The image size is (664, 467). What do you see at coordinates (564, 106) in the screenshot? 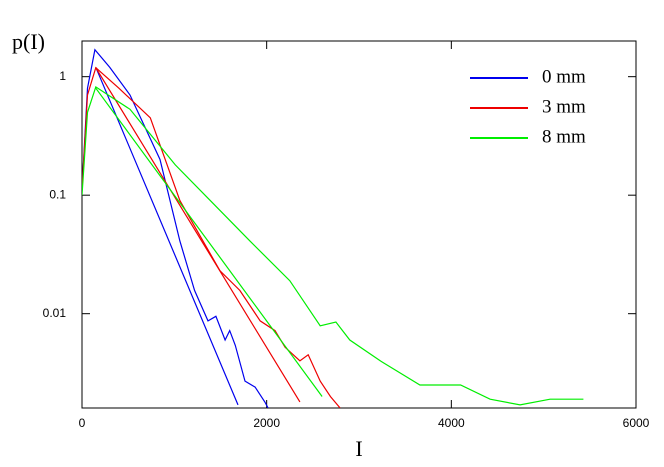
I see `legend-label: 3 mm` at bounding box center [564, 106].